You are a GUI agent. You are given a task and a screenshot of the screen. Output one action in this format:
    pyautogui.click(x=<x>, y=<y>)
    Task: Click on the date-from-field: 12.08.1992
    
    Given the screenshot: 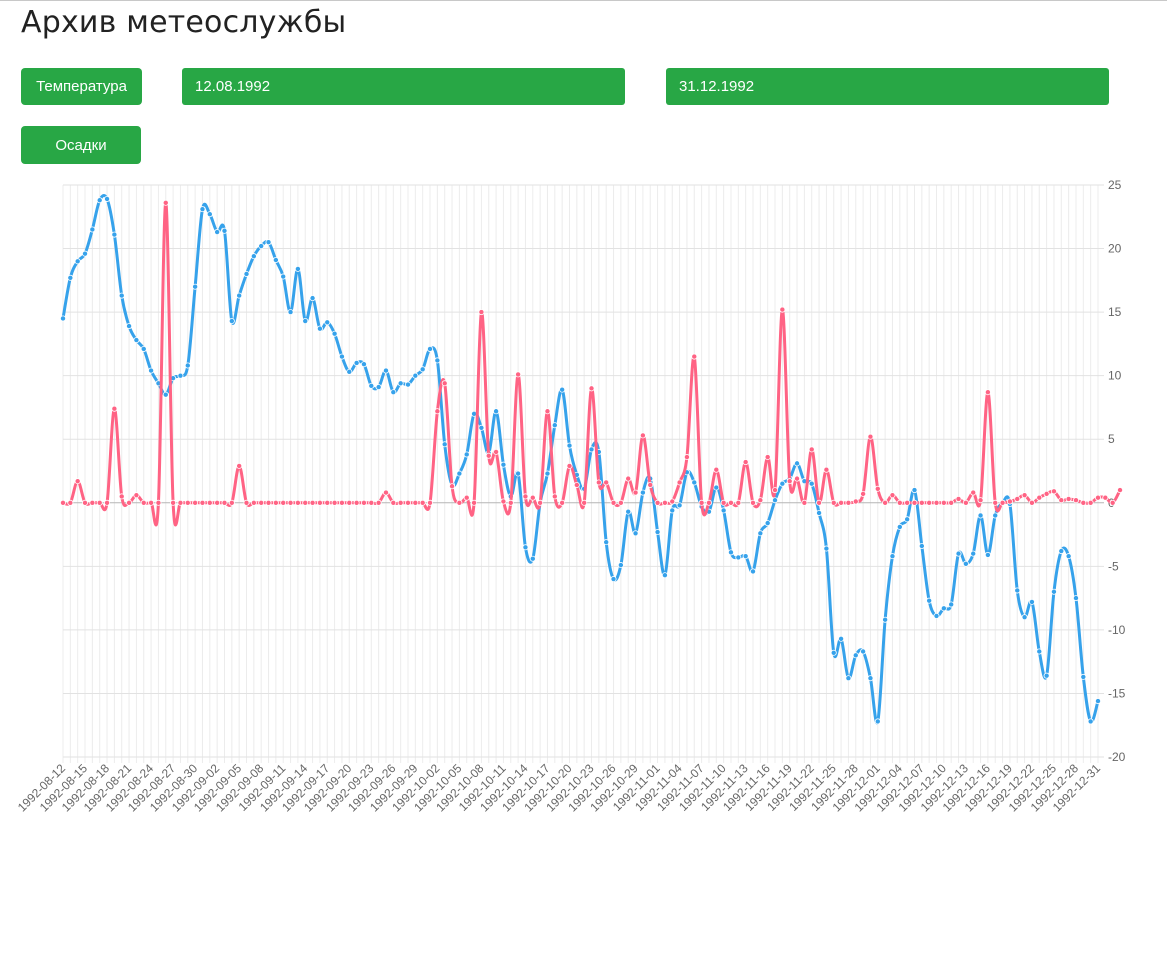 What is the action you would take?
    pyautogui.click(x=403, y=86)
    